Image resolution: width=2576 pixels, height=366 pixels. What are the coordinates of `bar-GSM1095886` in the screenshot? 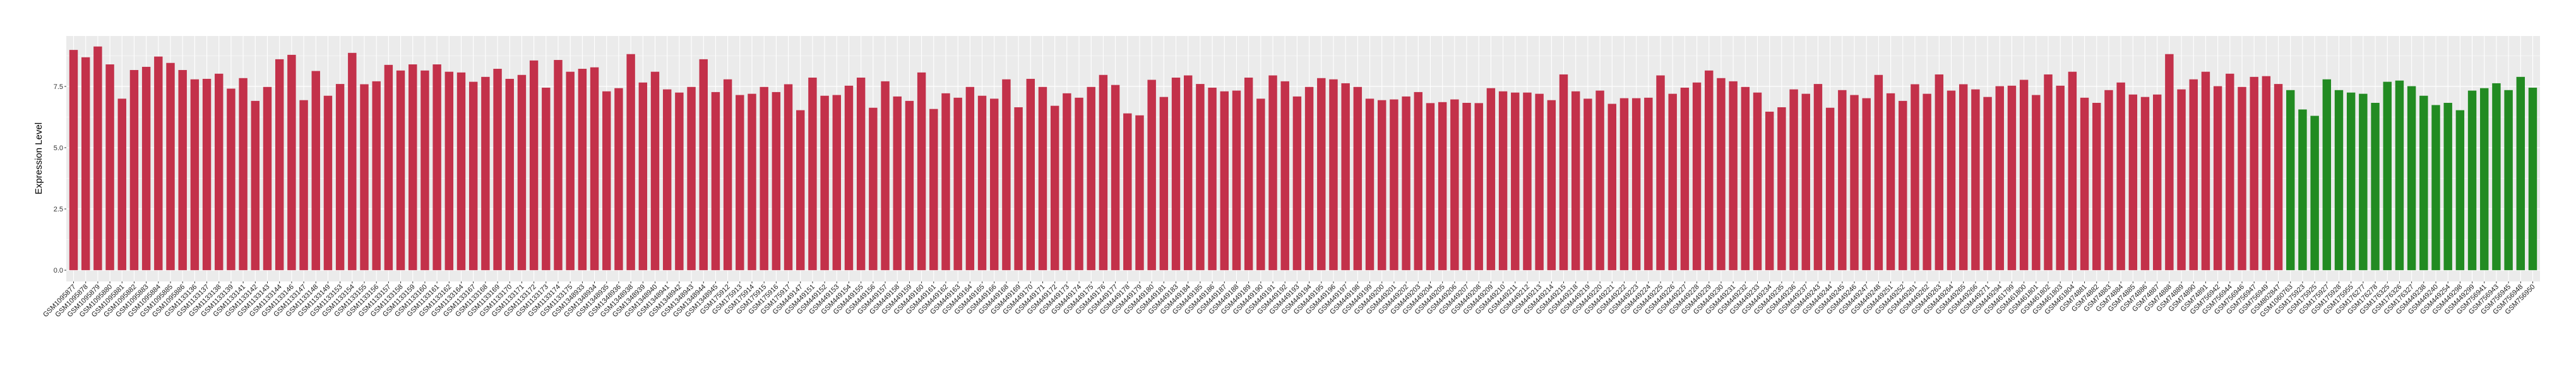 It's located at (182, 170).